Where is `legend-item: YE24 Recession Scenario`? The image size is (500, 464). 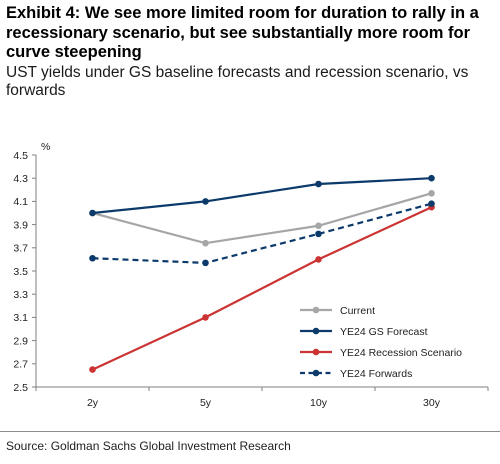
legend-item: YE24 Recession Scenario is located at coordinates (381, 353).